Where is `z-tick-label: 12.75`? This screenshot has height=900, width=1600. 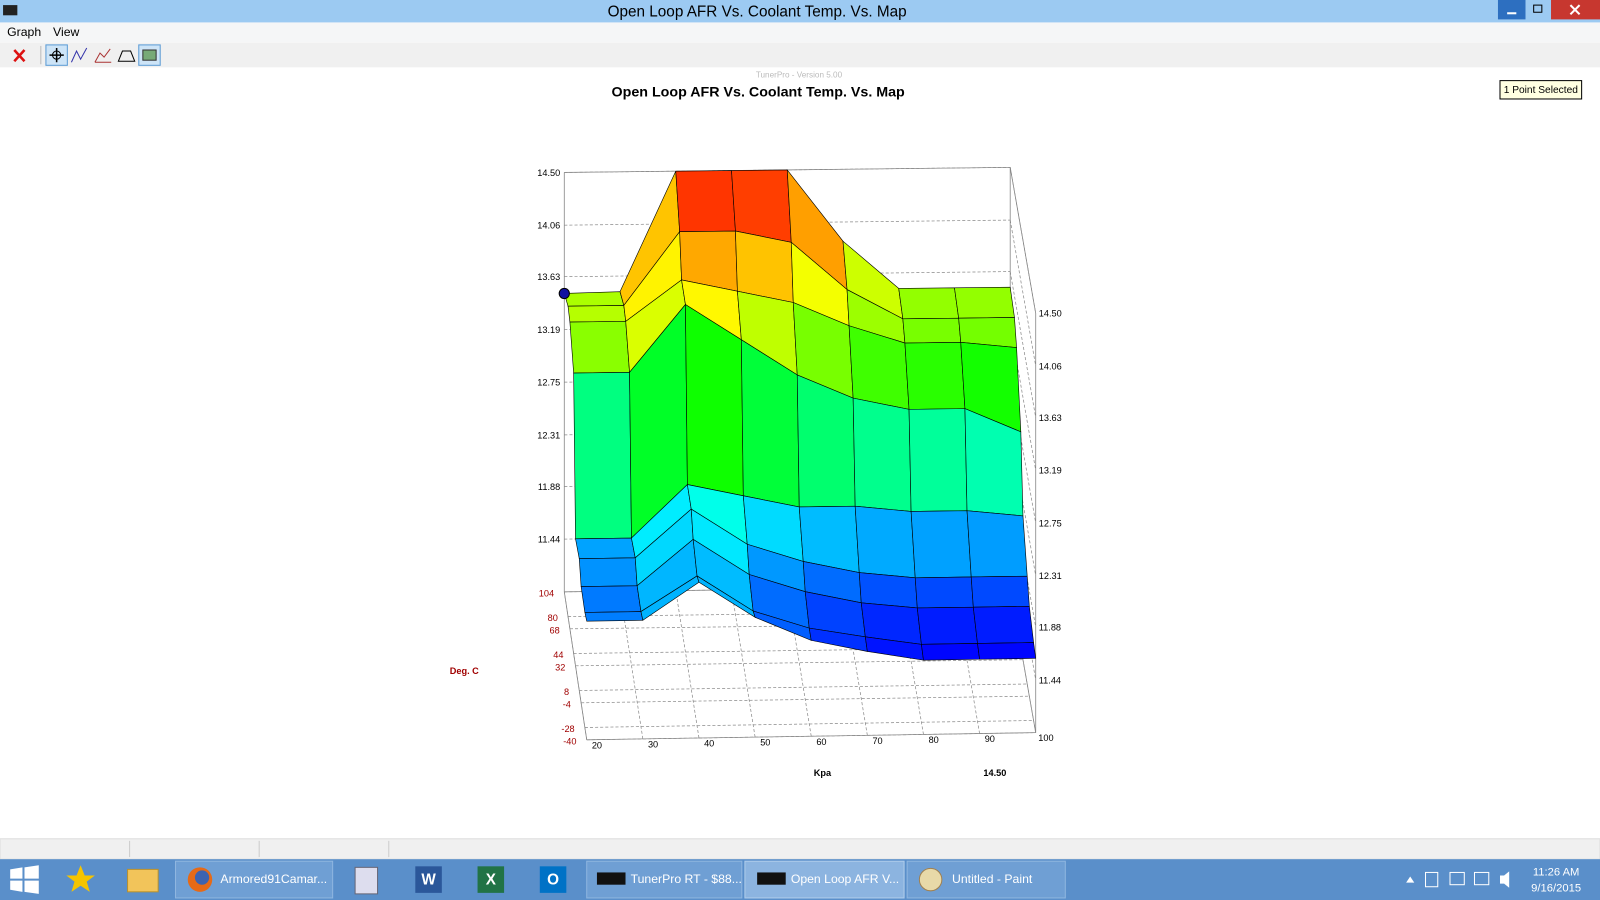
z-tick-label: 12.75 is located at coordinates (548, 383).